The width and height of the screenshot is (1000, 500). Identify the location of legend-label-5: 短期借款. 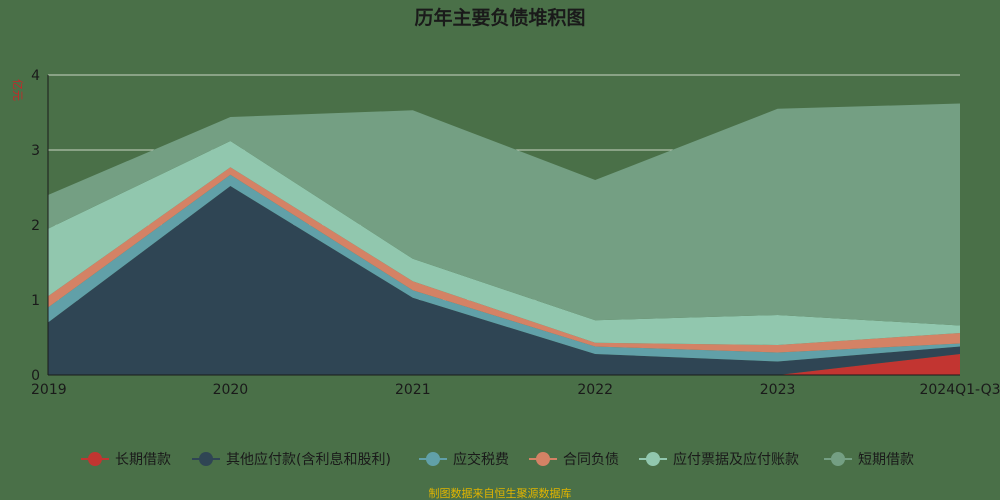
(886, 460).